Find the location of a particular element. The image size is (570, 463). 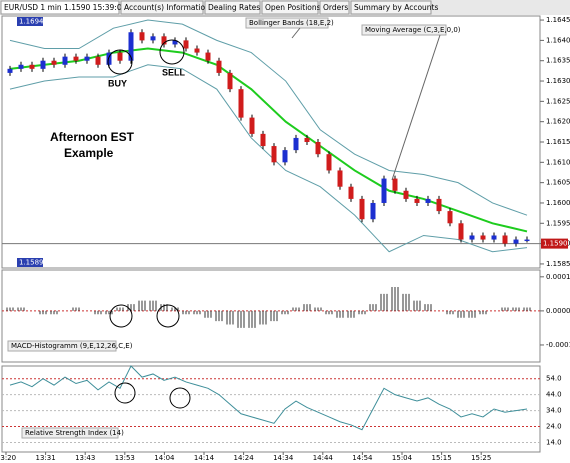

y-tick-label: 1.1595 is located at coordinates (558, 223).